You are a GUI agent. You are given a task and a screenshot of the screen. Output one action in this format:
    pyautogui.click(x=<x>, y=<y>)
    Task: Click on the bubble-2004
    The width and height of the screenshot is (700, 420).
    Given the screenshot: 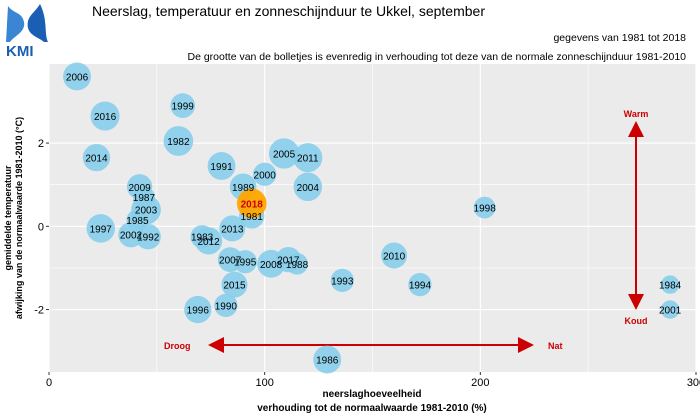 What is the action you would take?
    pyautogui.click(x=308, y=187)
    